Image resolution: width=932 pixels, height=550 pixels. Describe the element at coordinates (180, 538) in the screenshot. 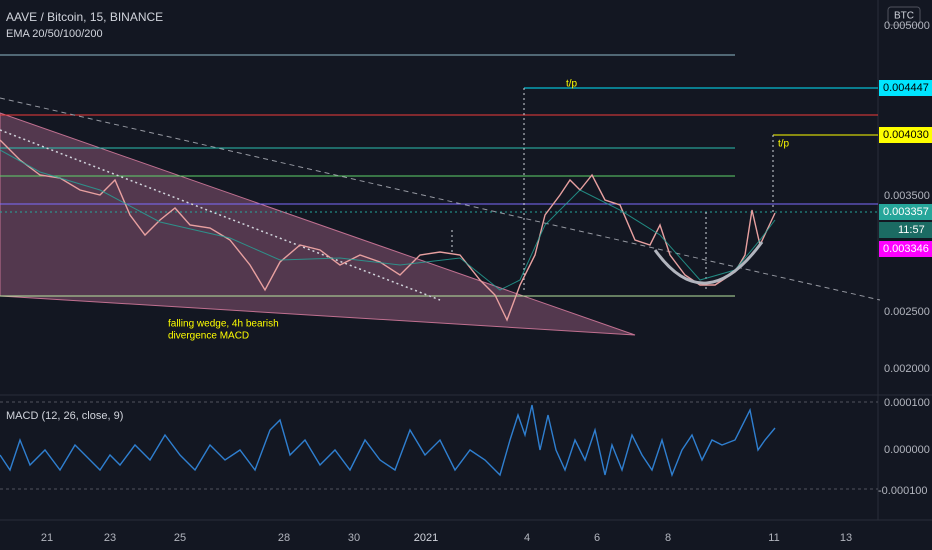

I see `time-label: 25` at that location.